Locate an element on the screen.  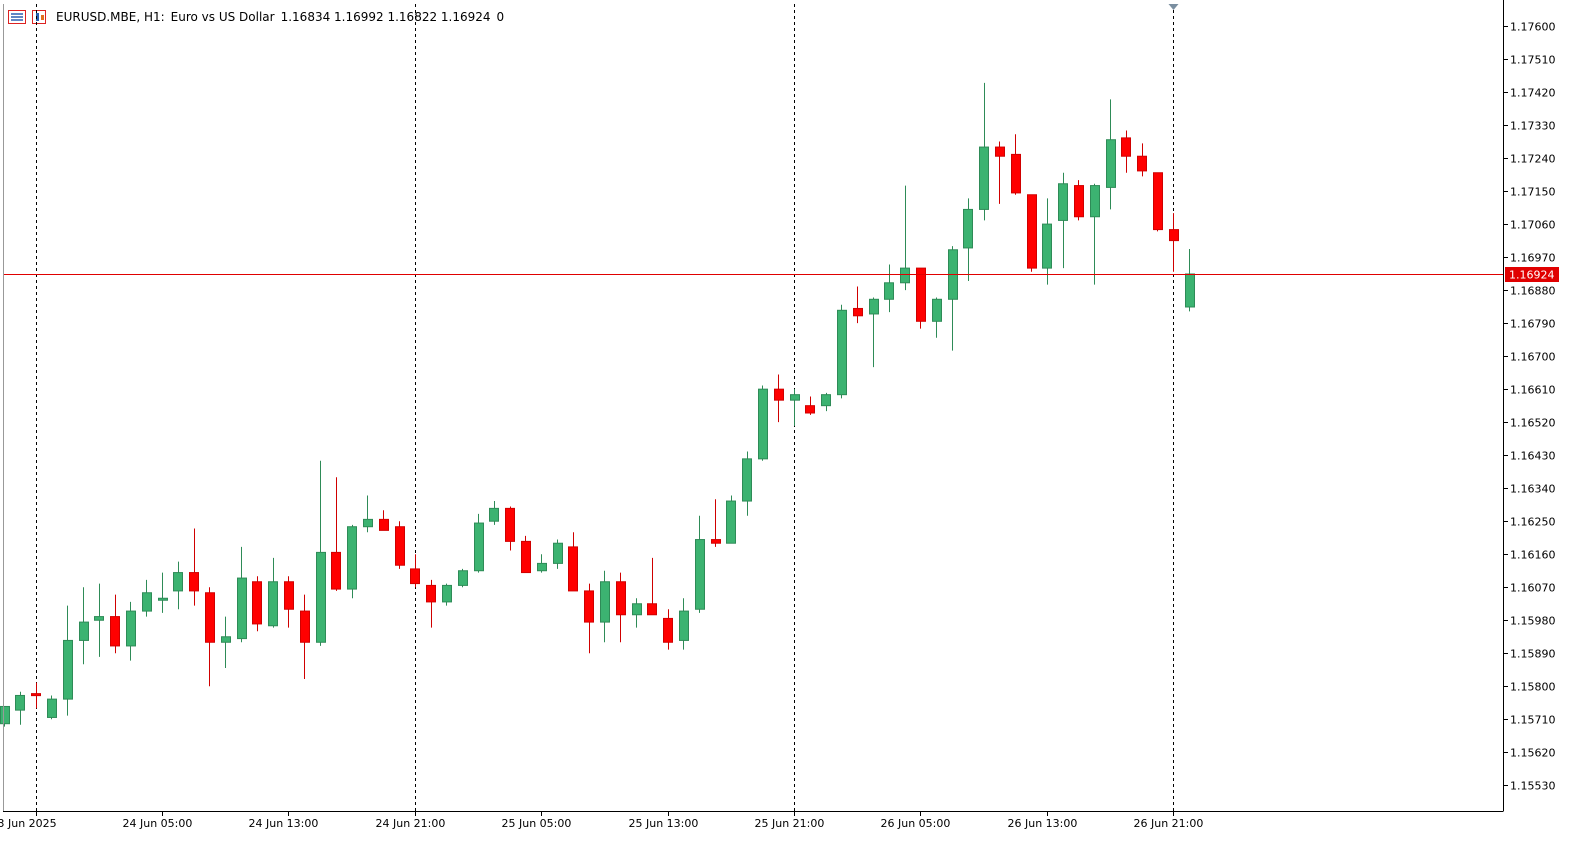
time-tick-label: 24 Jun 05:00 is located at coordinates (158, 823).